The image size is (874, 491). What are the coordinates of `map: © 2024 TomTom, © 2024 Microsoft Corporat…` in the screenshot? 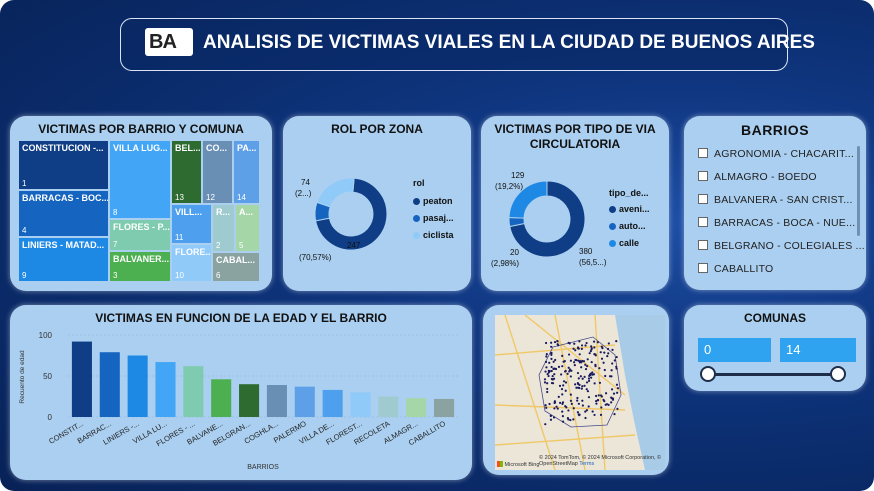 It's located at (580, 392).